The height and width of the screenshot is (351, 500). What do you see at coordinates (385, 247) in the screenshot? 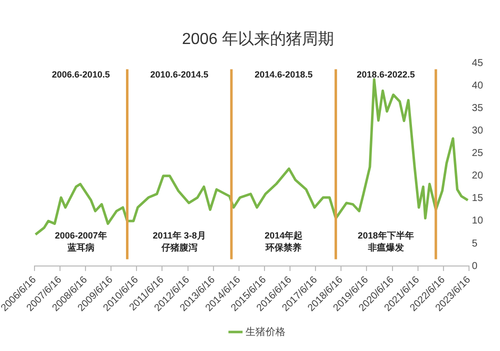
I see `annotation: 非瘟爆发` at bounding box center [385, 247].